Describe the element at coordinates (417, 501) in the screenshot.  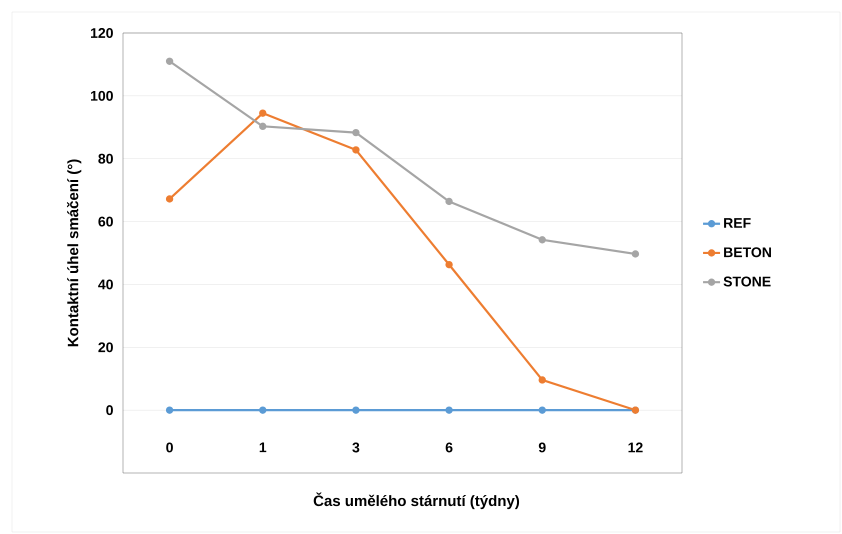
I see `x-axis-title: Čas umělého stárnutí (týdny)` at that location.